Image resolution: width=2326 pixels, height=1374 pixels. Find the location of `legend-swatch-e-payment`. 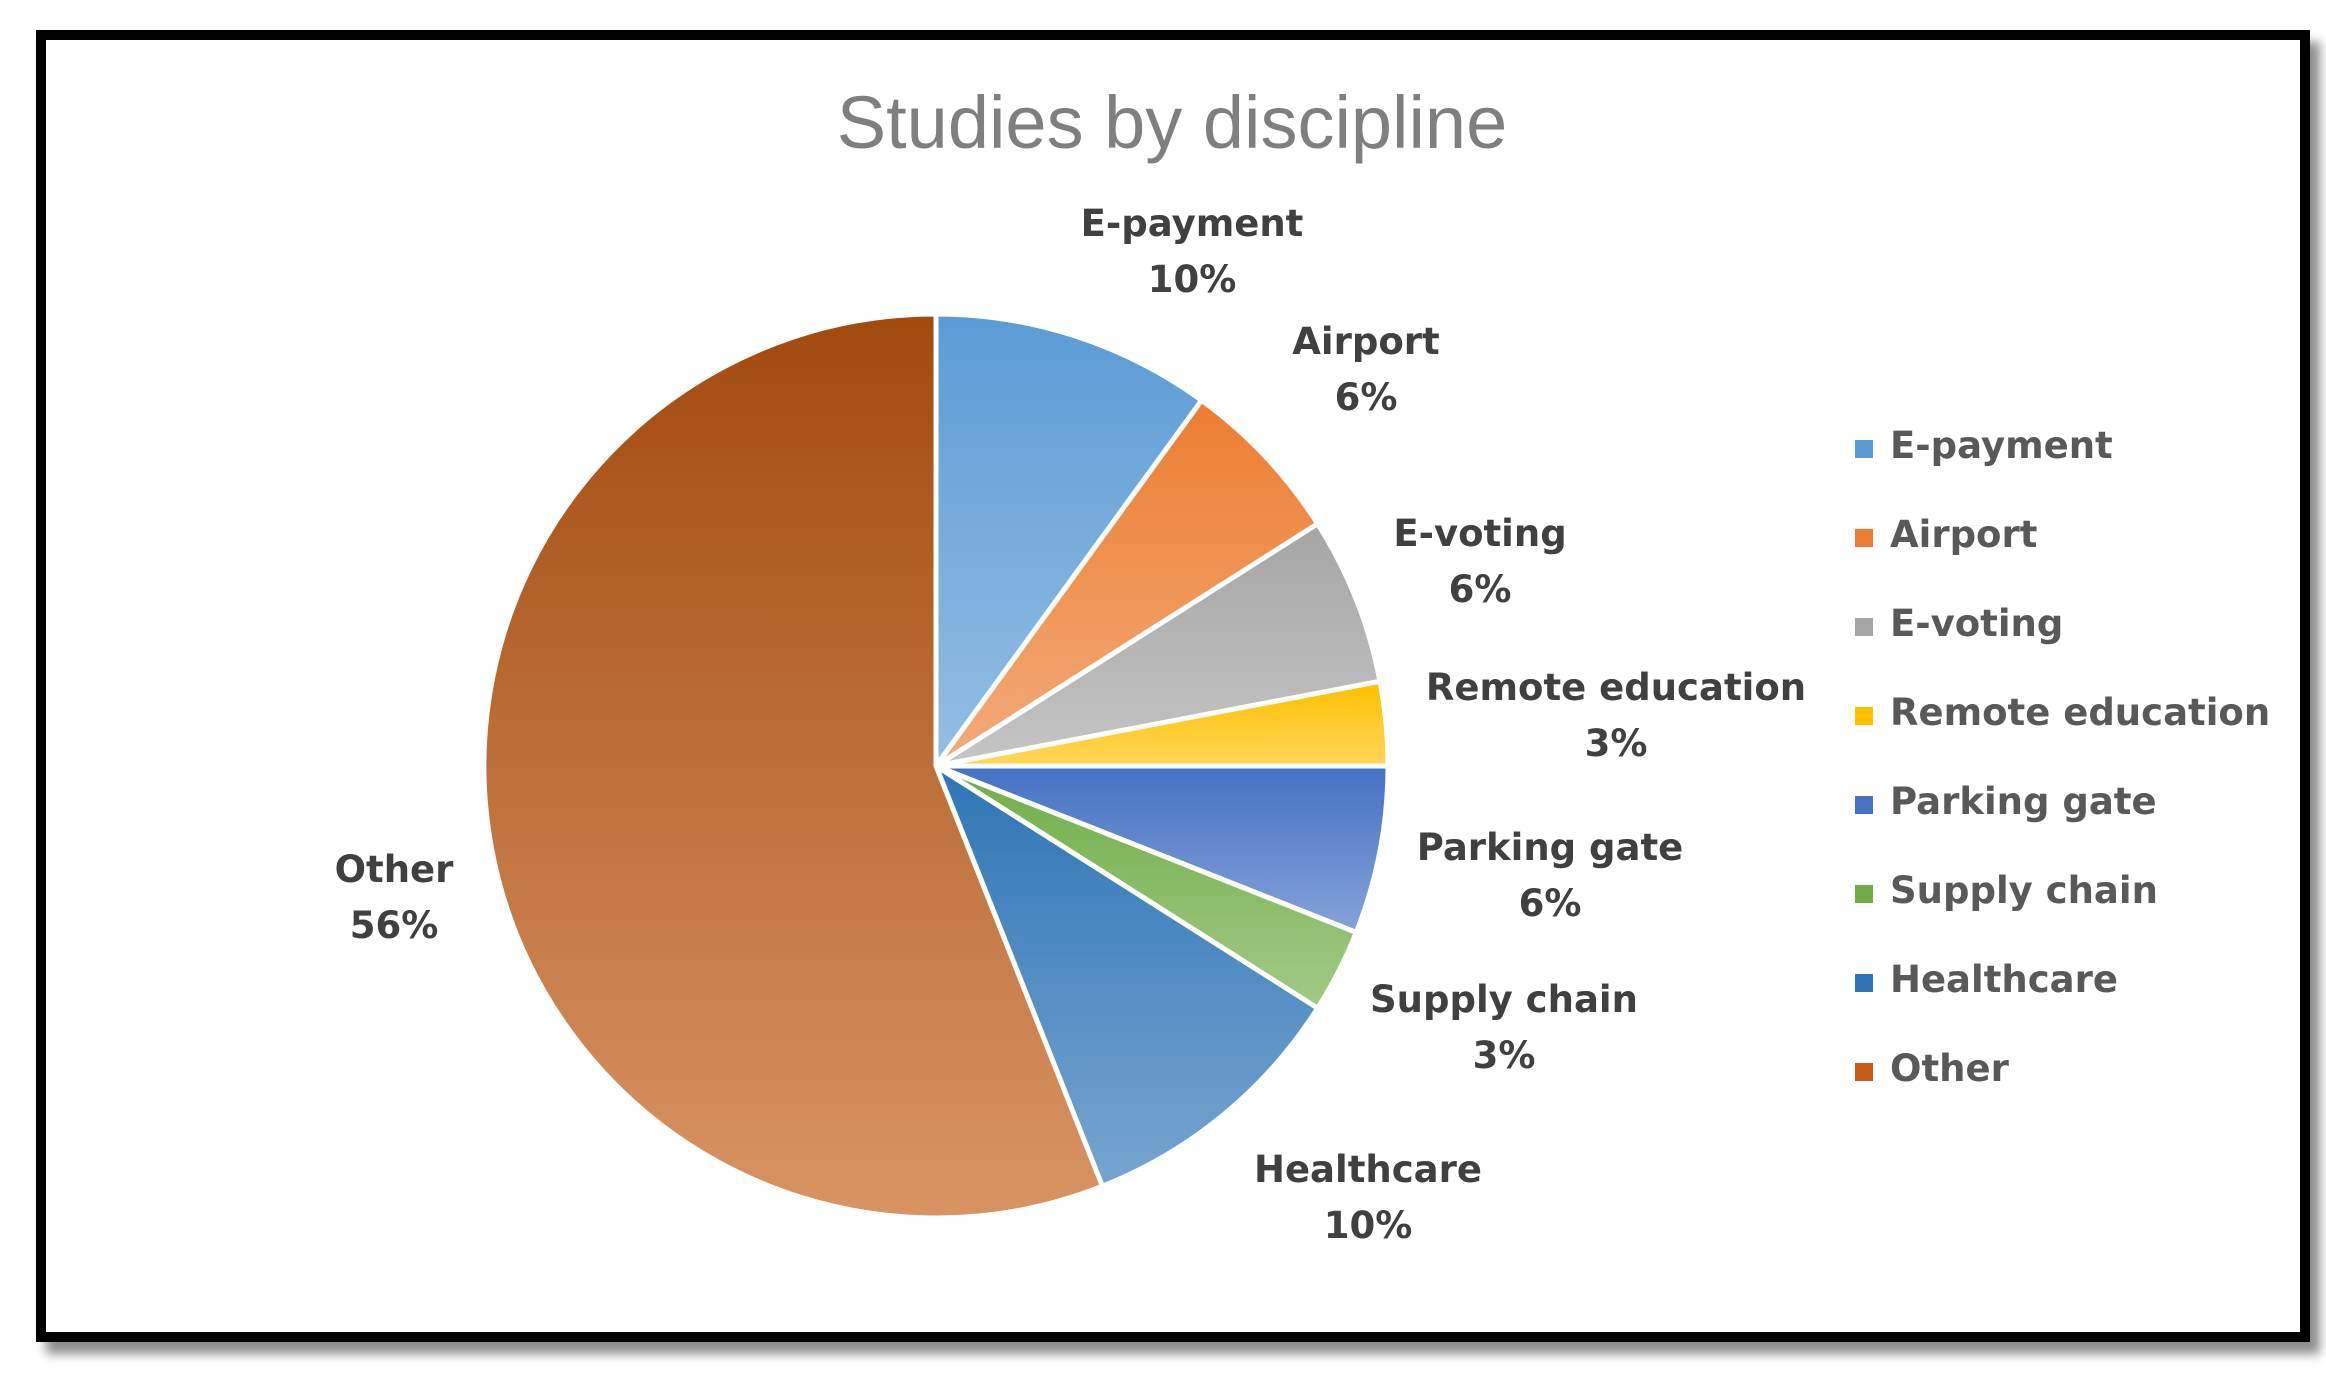

legend-swatch-e-payment is located at coordinates (1864, 449).